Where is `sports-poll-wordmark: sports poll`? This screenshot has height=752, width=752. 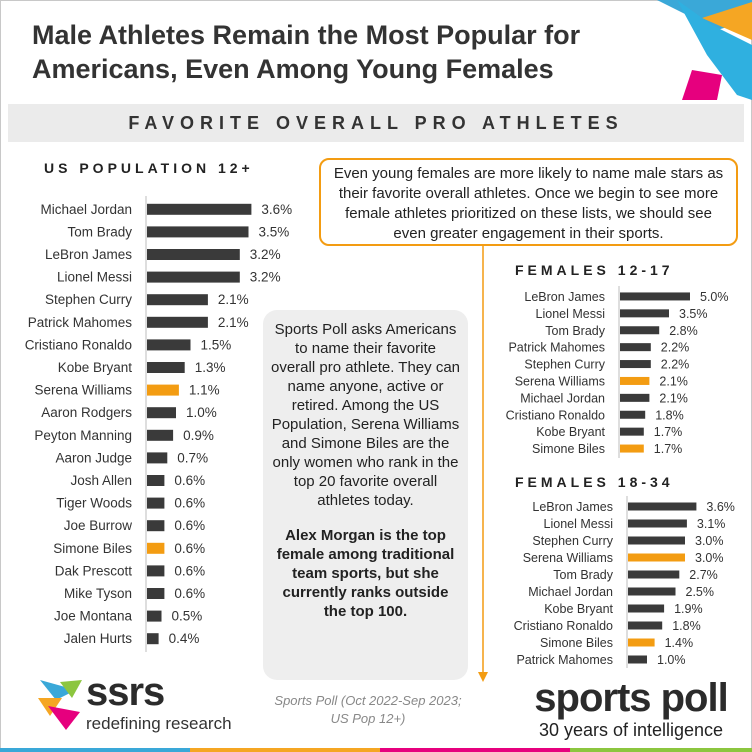 sports-poll-wordmark: sports poll is located at coordinates (631, 698).